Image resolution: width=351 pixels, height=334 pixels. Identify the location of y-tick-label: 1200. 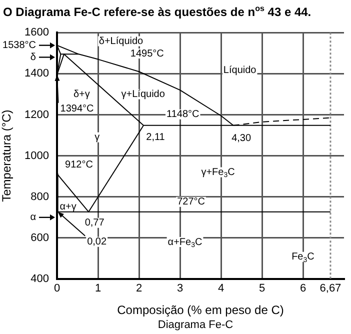
(36, 114).